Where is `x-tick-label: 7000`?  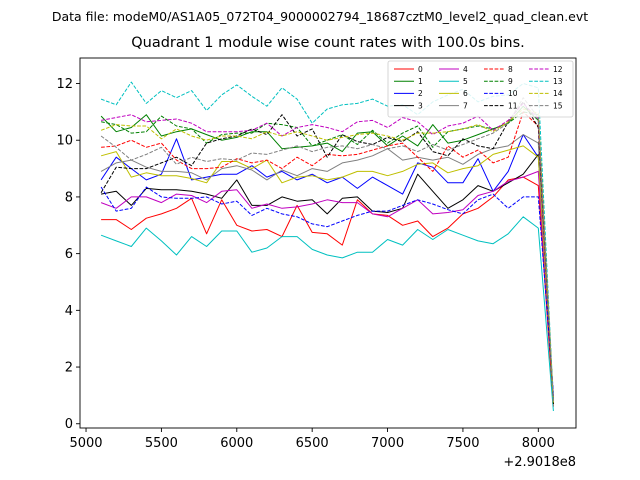
x-tick-label: 7000 is located at coordinates (387, 443).